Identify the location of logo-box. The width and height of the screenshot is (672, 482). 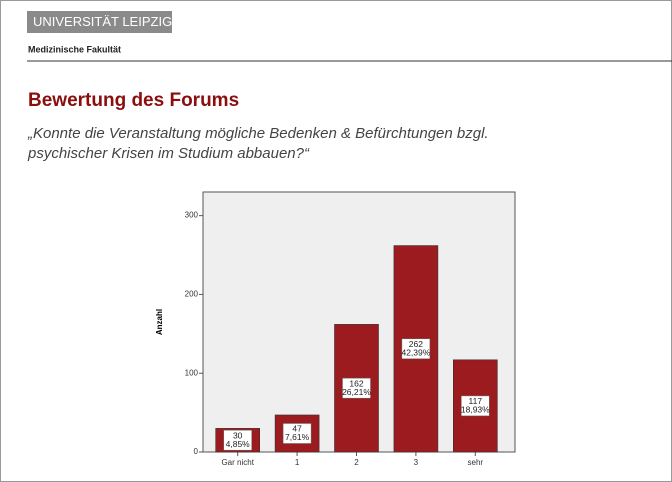
(99, 22).